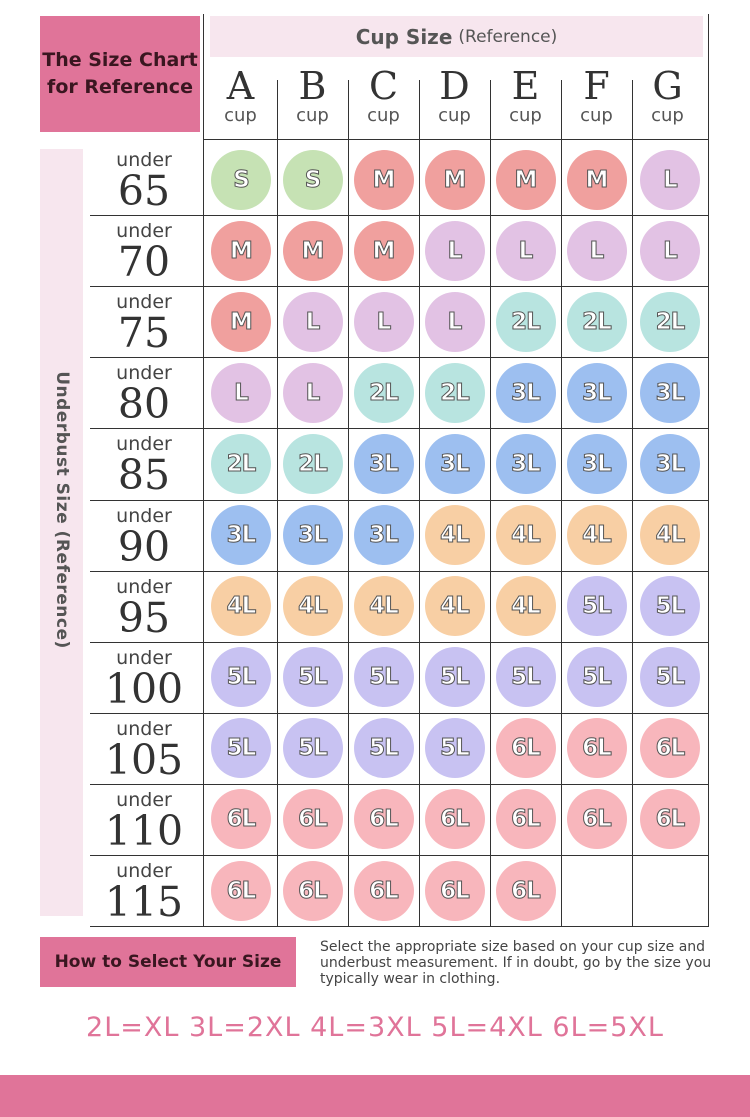  Describe the element at coordinates (203, 470) in the screenshot. I see `grid-line-left` at that location.